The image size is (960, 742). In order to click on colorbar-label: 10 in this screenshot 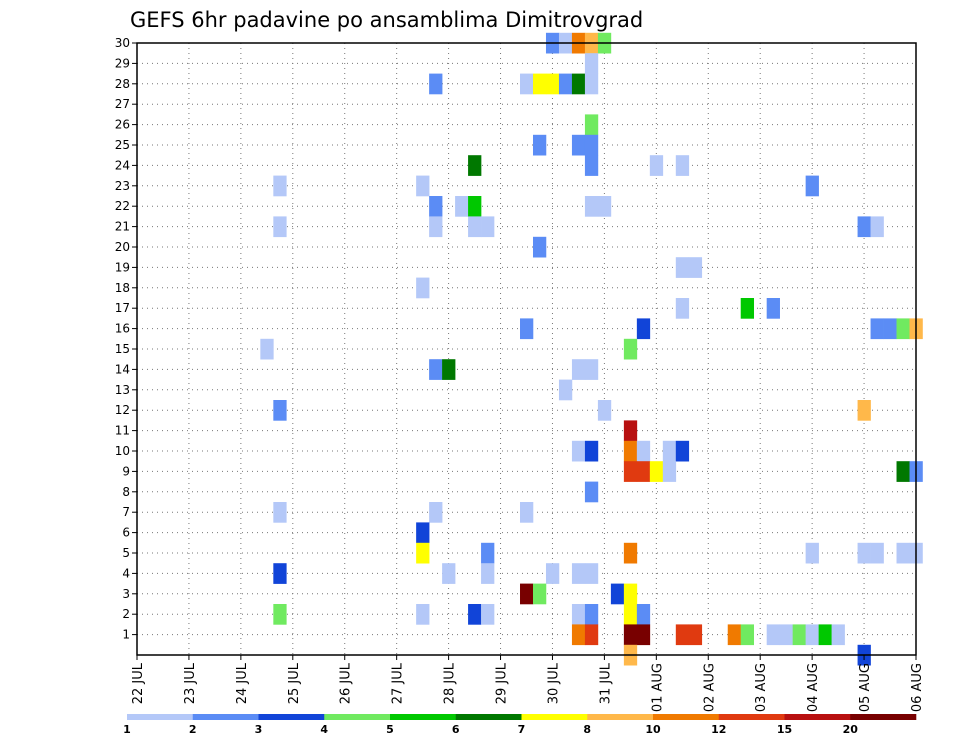, I will do `click(653, 729)`.